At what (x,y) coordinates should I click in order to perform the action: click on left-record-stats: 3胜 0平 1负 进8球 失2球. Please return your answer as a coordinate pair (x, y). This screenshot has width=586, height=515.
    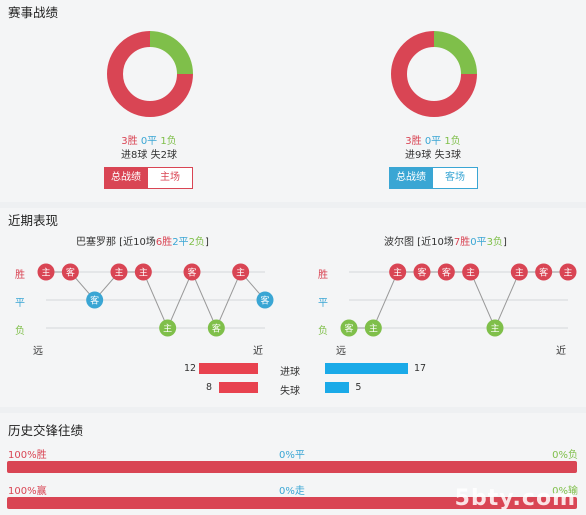
    Looking at the image, I should click on (149, 149).